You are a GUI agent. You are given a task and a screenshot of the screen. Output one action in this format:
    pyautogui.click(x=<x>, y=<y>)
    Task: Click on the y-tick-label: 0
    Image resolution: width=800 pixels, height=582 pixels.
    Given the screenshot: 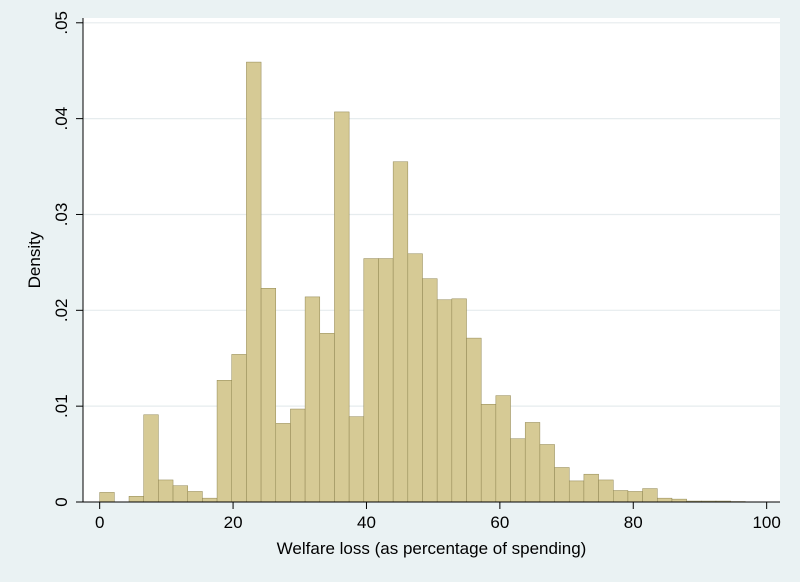 What is the action you would take?
    pyautogui.click(x=61, y=501)
    